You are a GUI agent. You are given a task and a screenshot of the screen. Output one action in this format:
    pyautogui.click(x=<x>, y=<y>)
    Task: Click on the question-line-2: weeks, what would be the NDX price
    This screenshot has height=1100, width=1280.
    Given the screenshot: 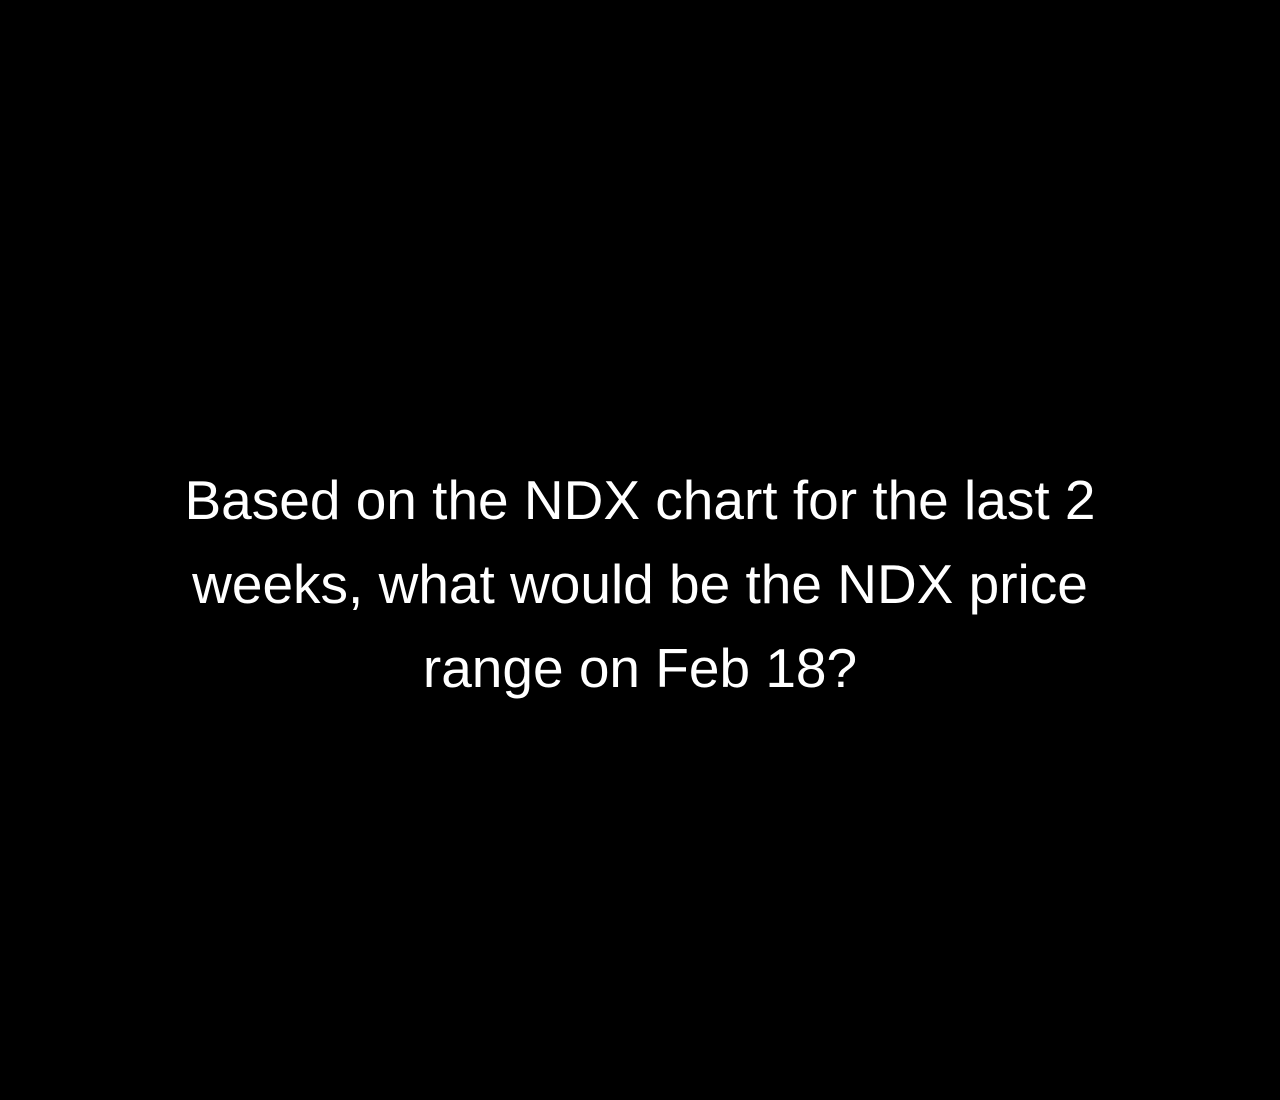 What is the action you would take?
    pyautogui.click(x=640, y=584)
    